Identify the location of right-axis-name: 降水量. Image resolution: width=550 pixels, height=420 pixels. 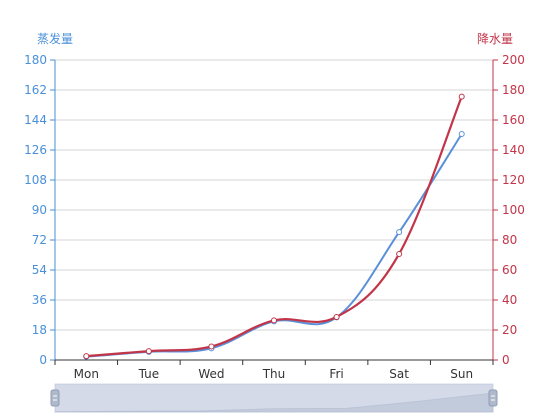
(495, 39).